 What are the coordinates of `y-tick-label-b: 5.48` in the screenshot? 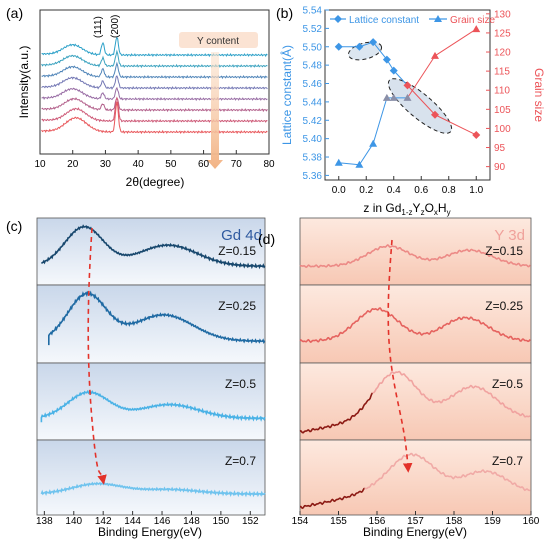 It's located at (313, 66).